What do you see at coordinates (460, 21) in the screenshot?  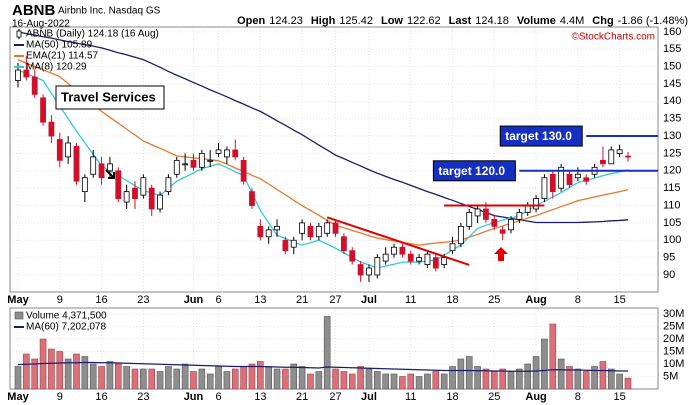 I see `quote-label: Last` at bounding box center [460, 21].